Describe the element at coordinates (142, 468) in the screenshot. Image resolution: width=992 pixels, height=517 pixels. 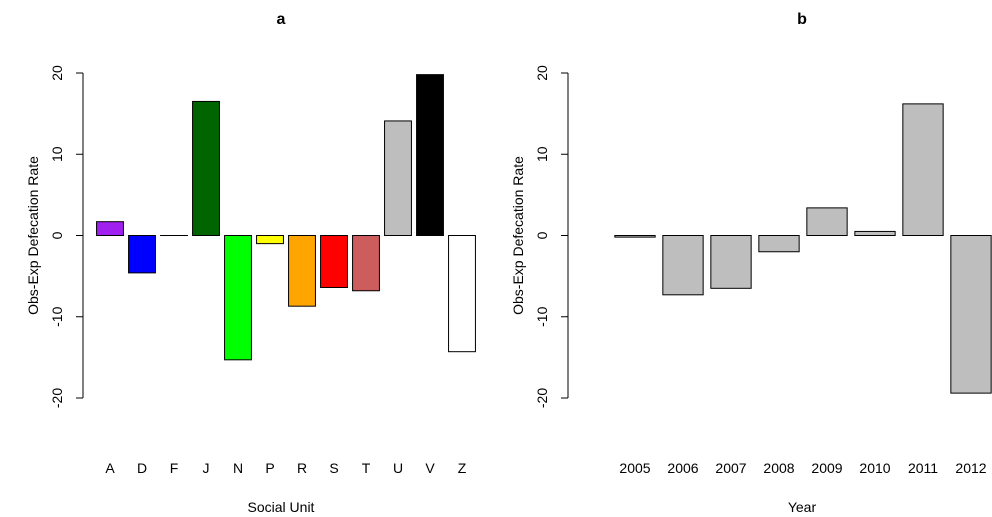
I see `x-tick-label: D` at that location.